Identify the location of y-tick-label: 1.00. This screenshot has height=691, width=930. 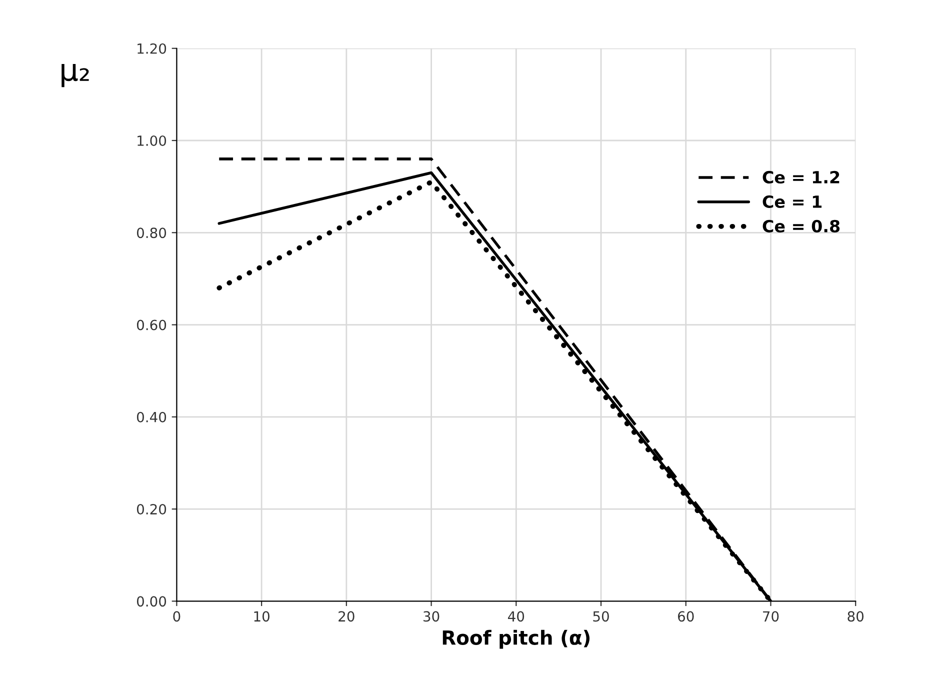
(152, 140).